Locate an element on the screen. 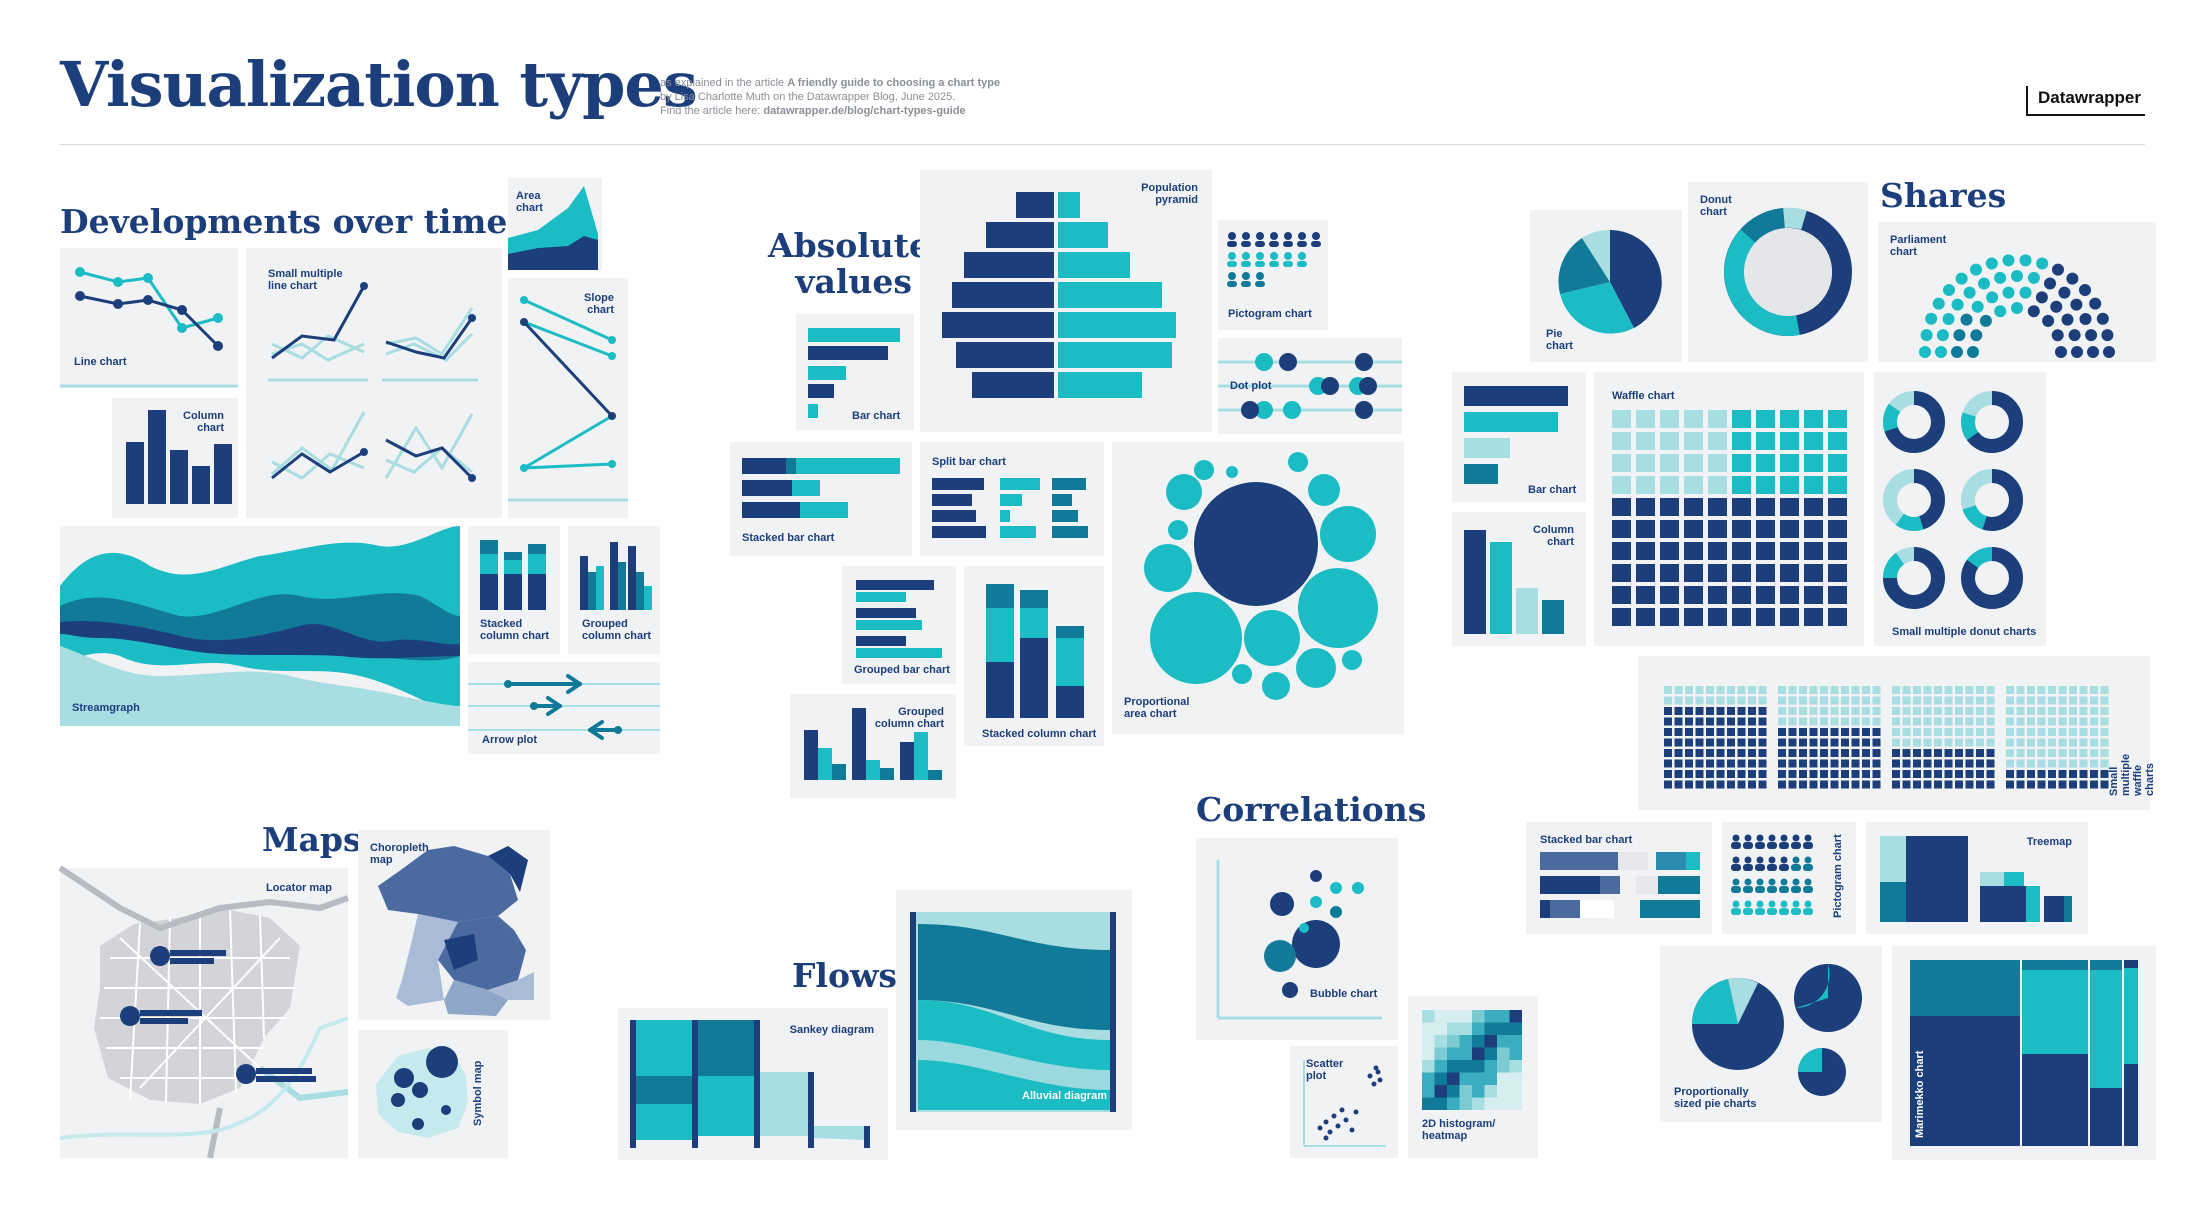 Image resolution: width=2205 pixels, height=1220 pixels. area-chart-card: Area chart is located at coordinates (555, 224).